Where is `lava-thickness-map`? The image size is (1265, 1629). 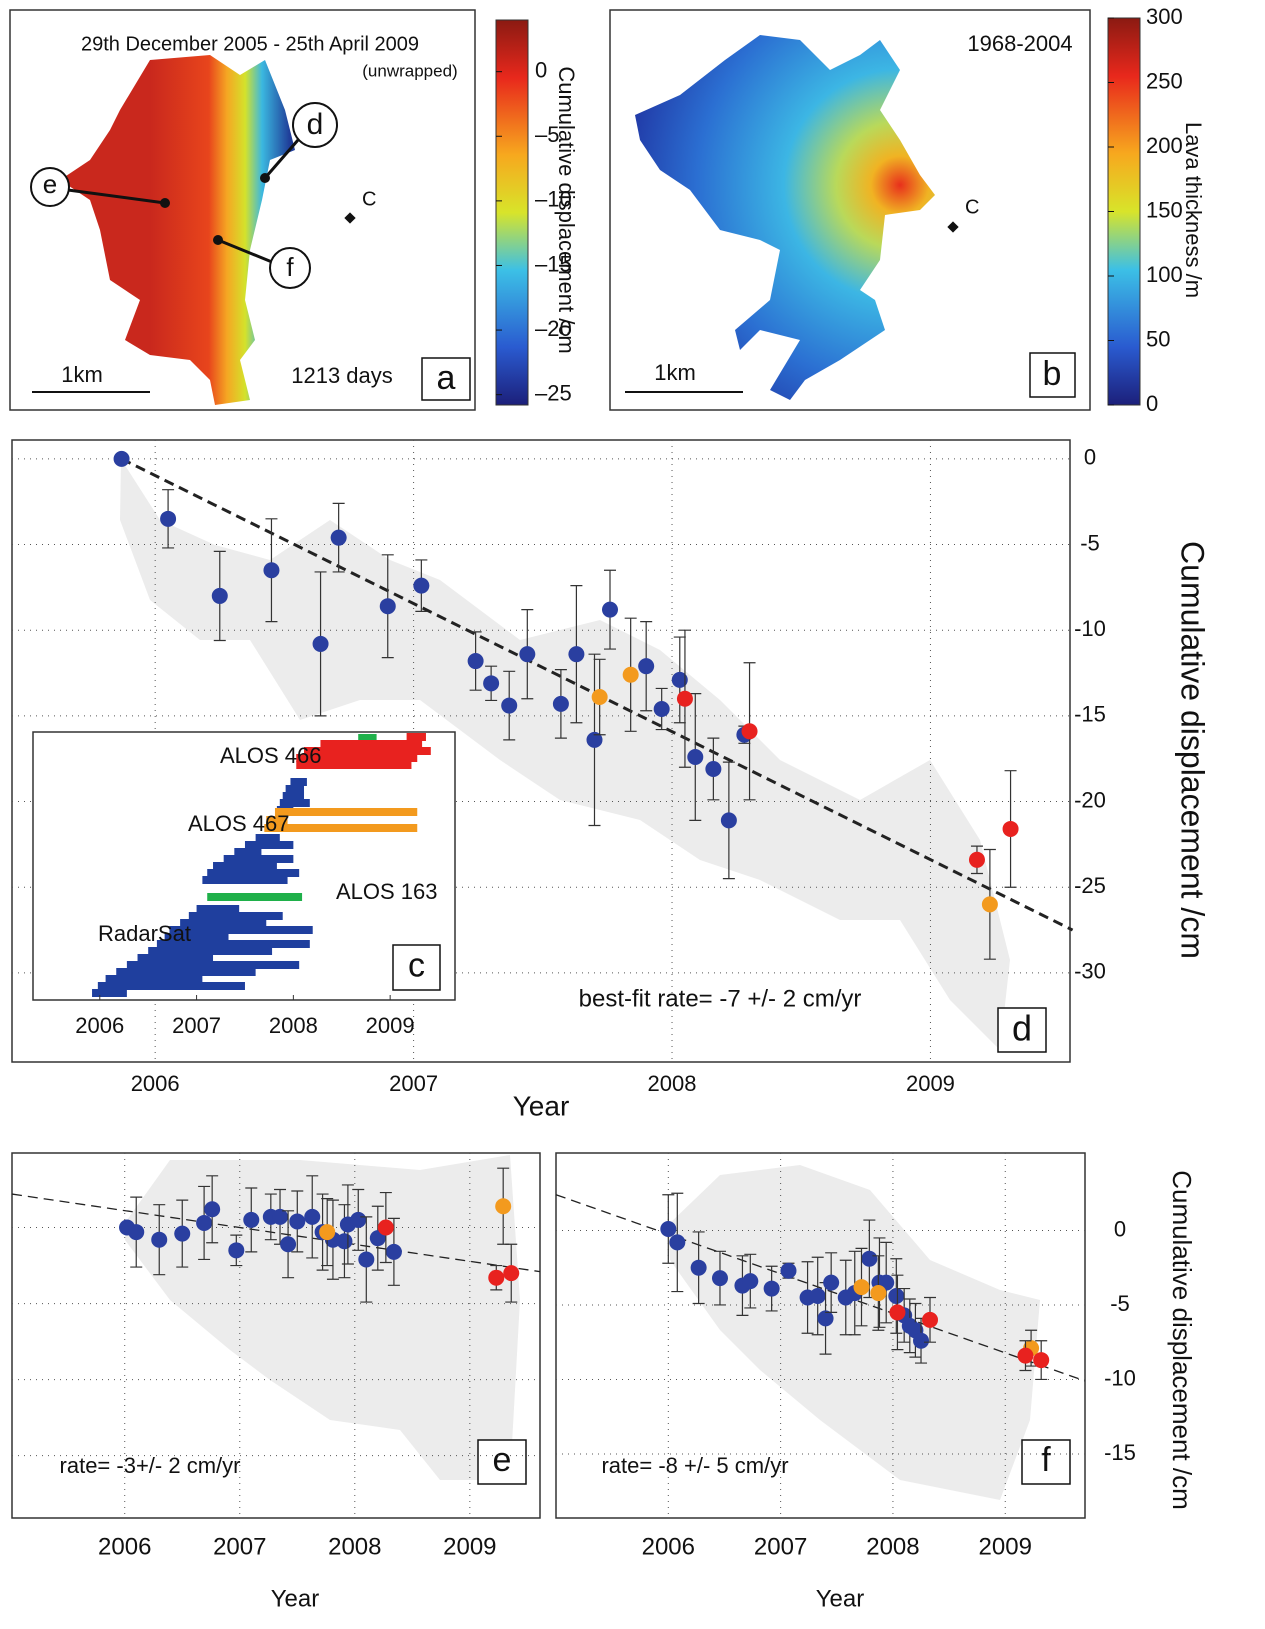 lava-thickness-map is located at coordinates (785, 217).